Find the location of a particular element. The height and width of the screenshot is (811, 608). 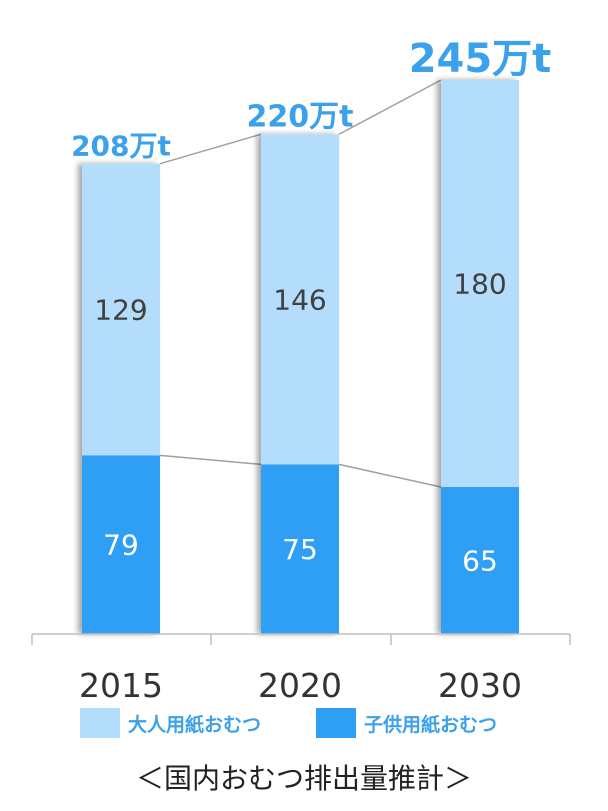

legend-item-child: 子供用紙おむつ is located at coordinates (406, 723).